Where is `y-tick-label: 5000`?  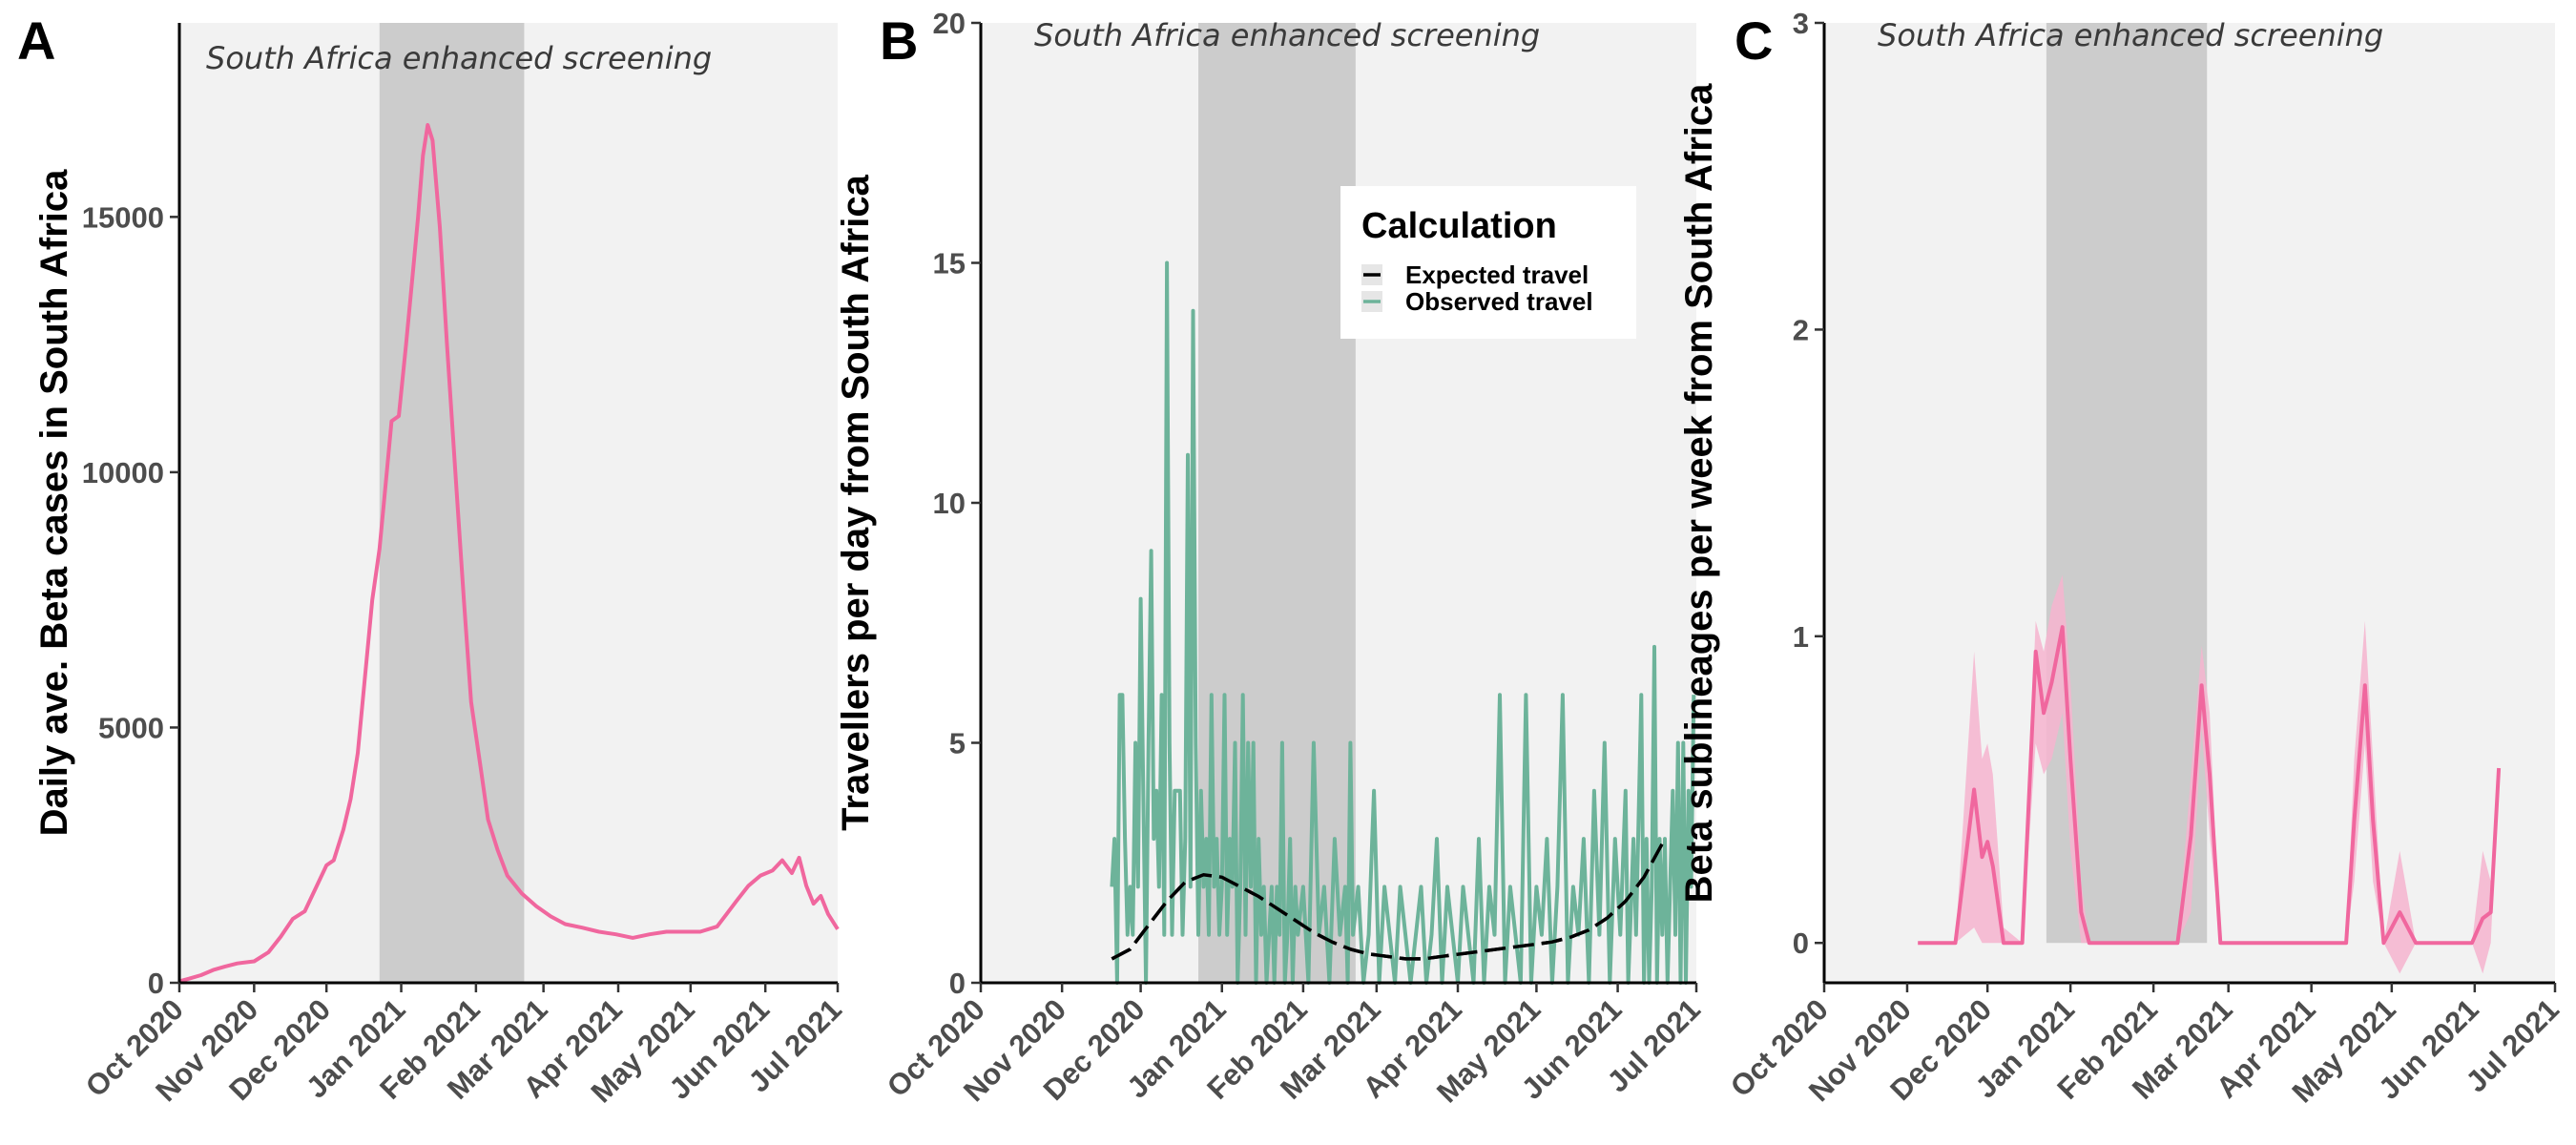
y-tick-label: 5000 is located at coordinates (131, 728).